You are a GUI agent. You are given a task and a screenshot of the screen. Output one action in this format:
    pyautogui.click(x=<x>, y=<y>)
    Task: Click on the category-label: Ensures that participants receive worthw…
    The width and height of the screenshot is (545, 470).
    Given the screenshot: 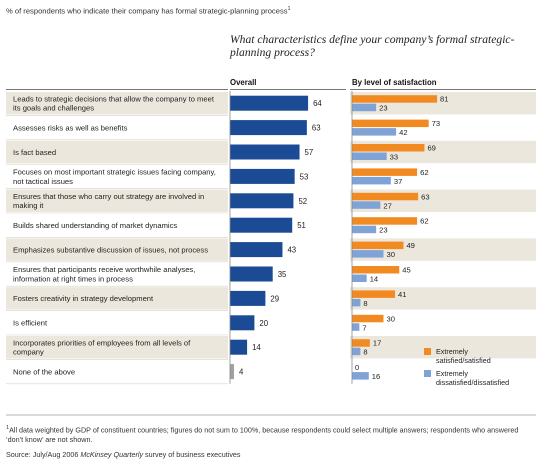 What is the action you would take?
    pyautogui.click(x=104, y=274)
    